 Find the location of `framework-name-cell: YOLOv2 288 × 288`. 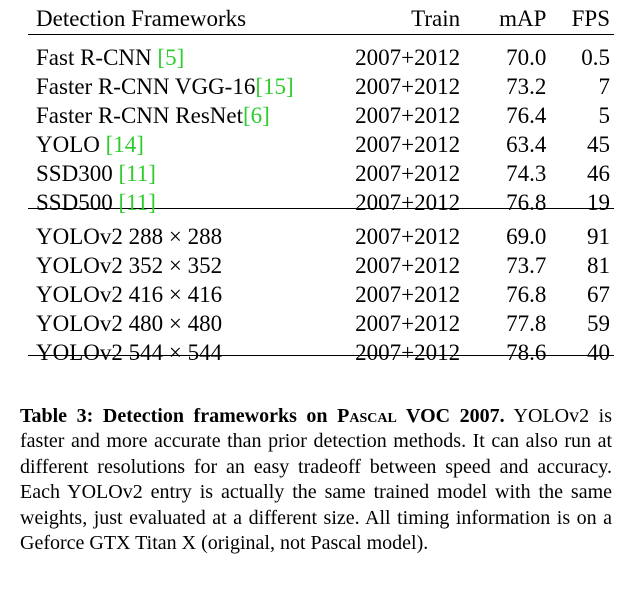

framework-name-cell: YOLOv2 288 × 288 is located at coordinates (180, 234).